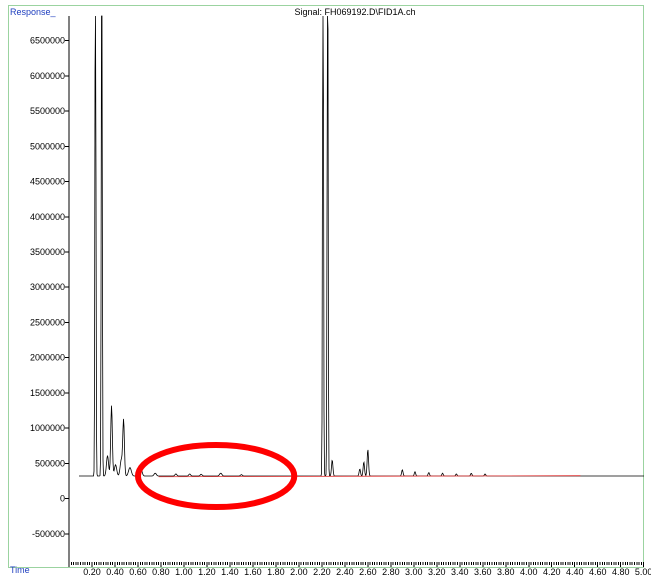  I want to click on x-tick-label: 1.60, so click(253, 572).